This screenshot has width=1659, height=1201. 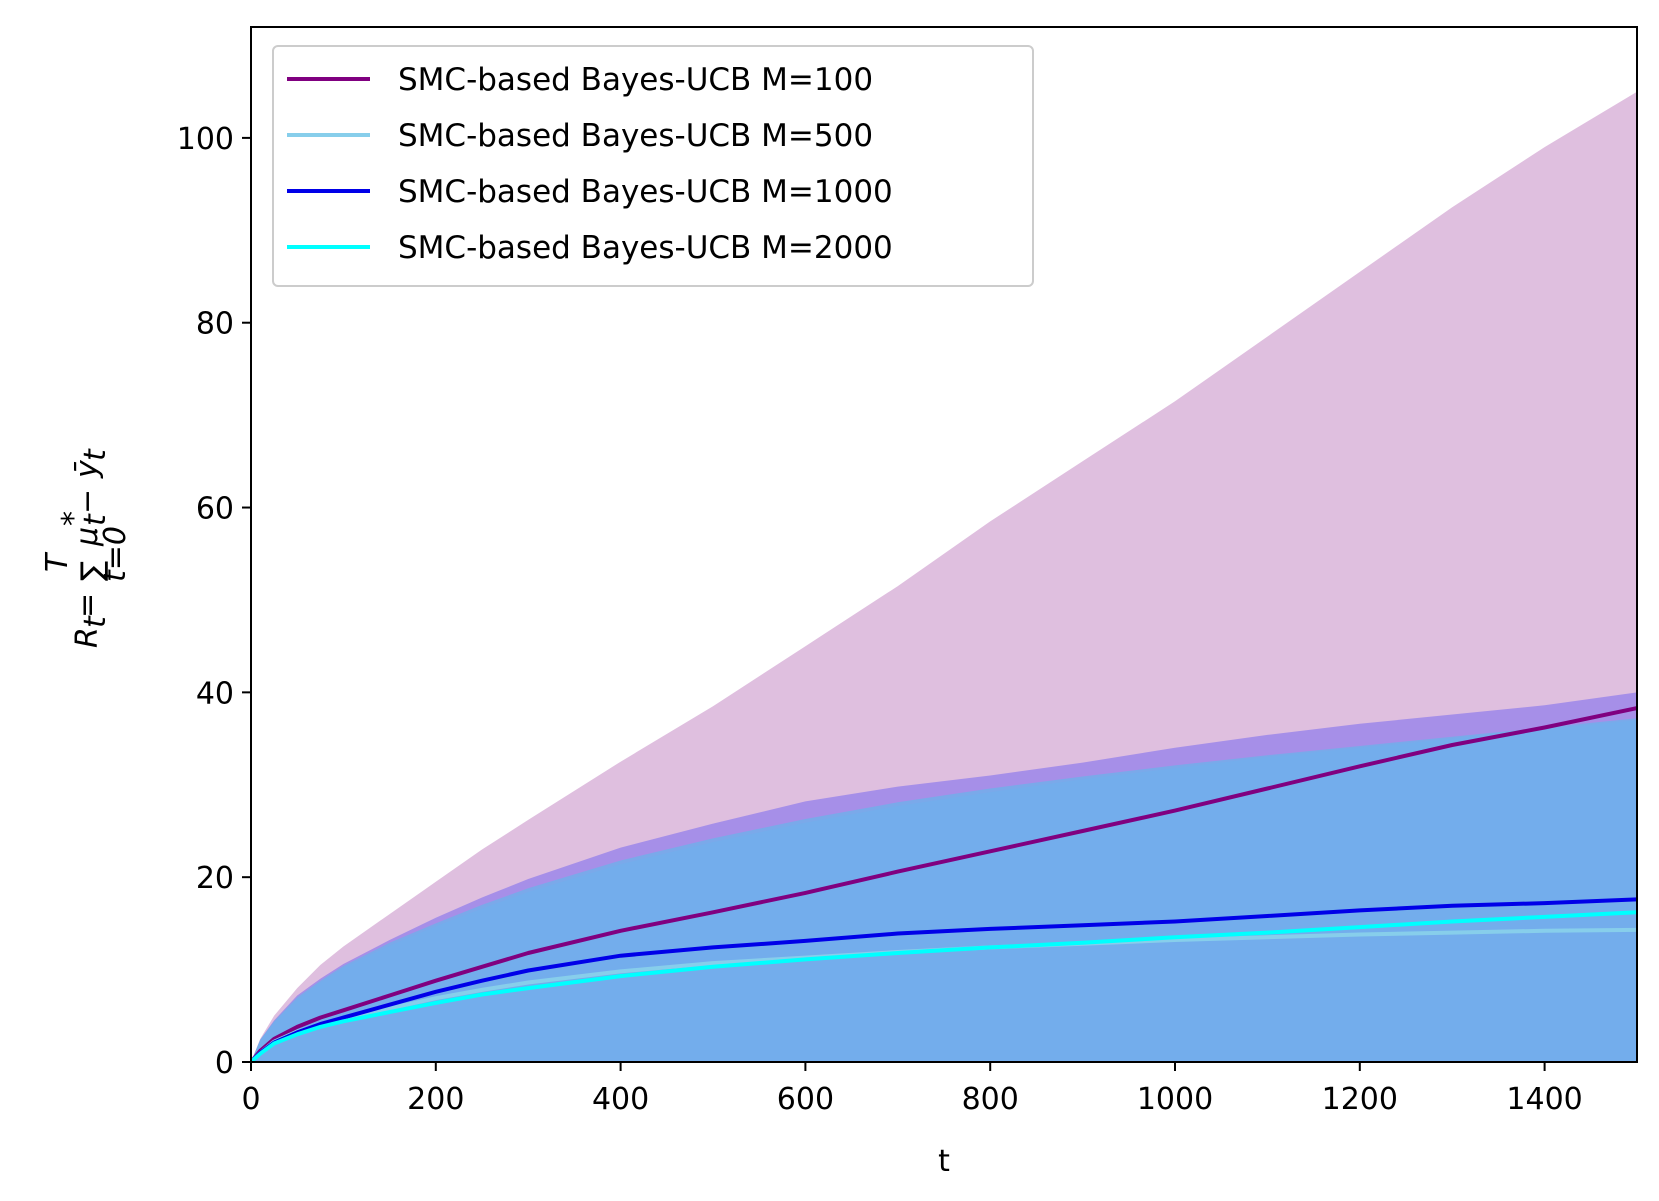 What do you see at coordinates (1175, 1099) in the screenshot?
I see `x-tick-label: 1000` at bounding box center [1175, 1099].